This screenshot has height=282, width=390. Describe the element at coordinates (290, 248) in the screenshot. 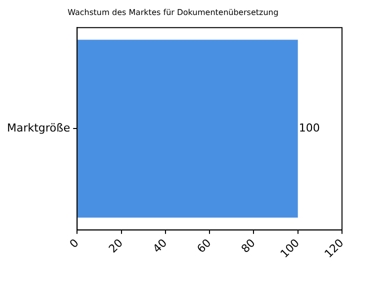

I see `x-tick-label: 100` at that location.